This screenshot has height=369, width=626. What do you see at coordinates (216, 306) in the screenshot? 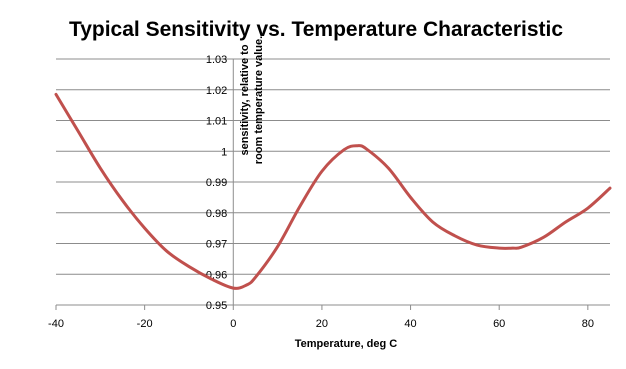
I see `y-tick-label: 0.95` at bounding box center [216, 306].